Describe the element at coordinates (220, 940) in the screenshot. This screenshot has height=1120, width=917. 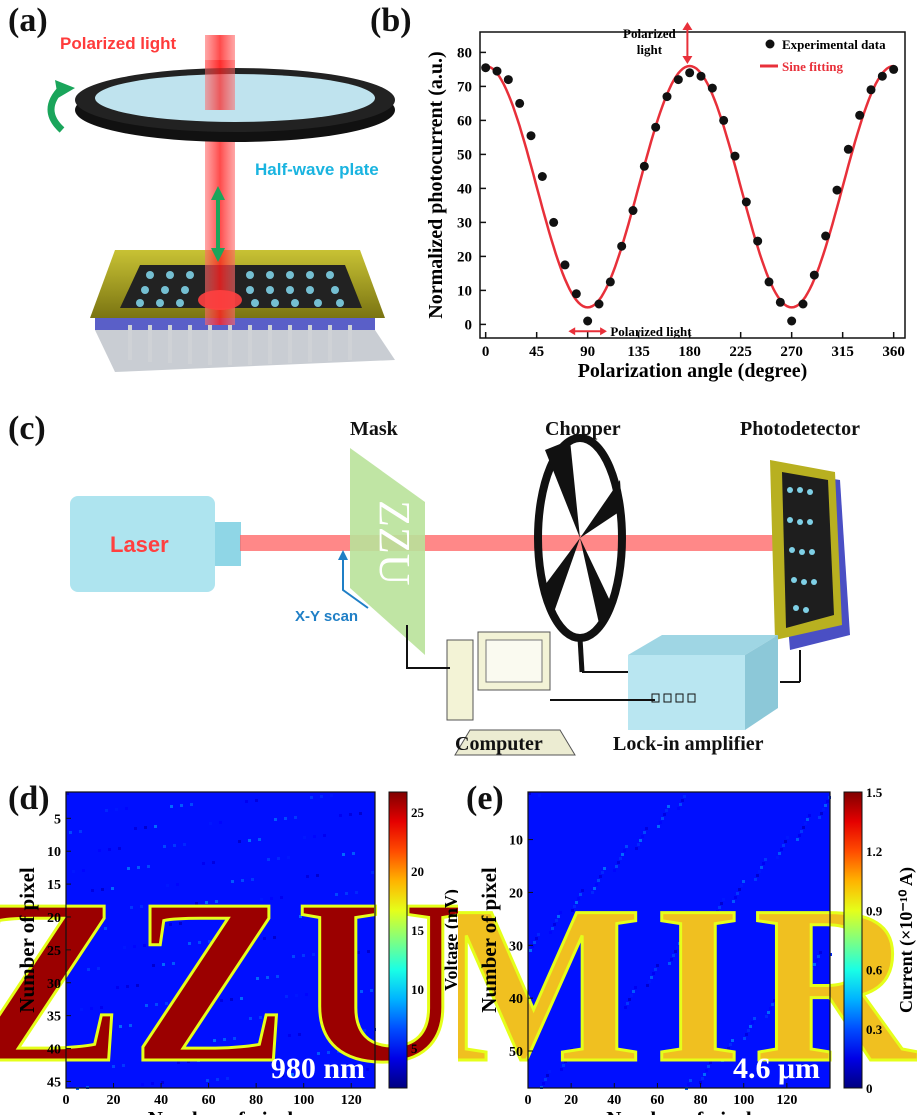
I see `heatmap-background` at that location.